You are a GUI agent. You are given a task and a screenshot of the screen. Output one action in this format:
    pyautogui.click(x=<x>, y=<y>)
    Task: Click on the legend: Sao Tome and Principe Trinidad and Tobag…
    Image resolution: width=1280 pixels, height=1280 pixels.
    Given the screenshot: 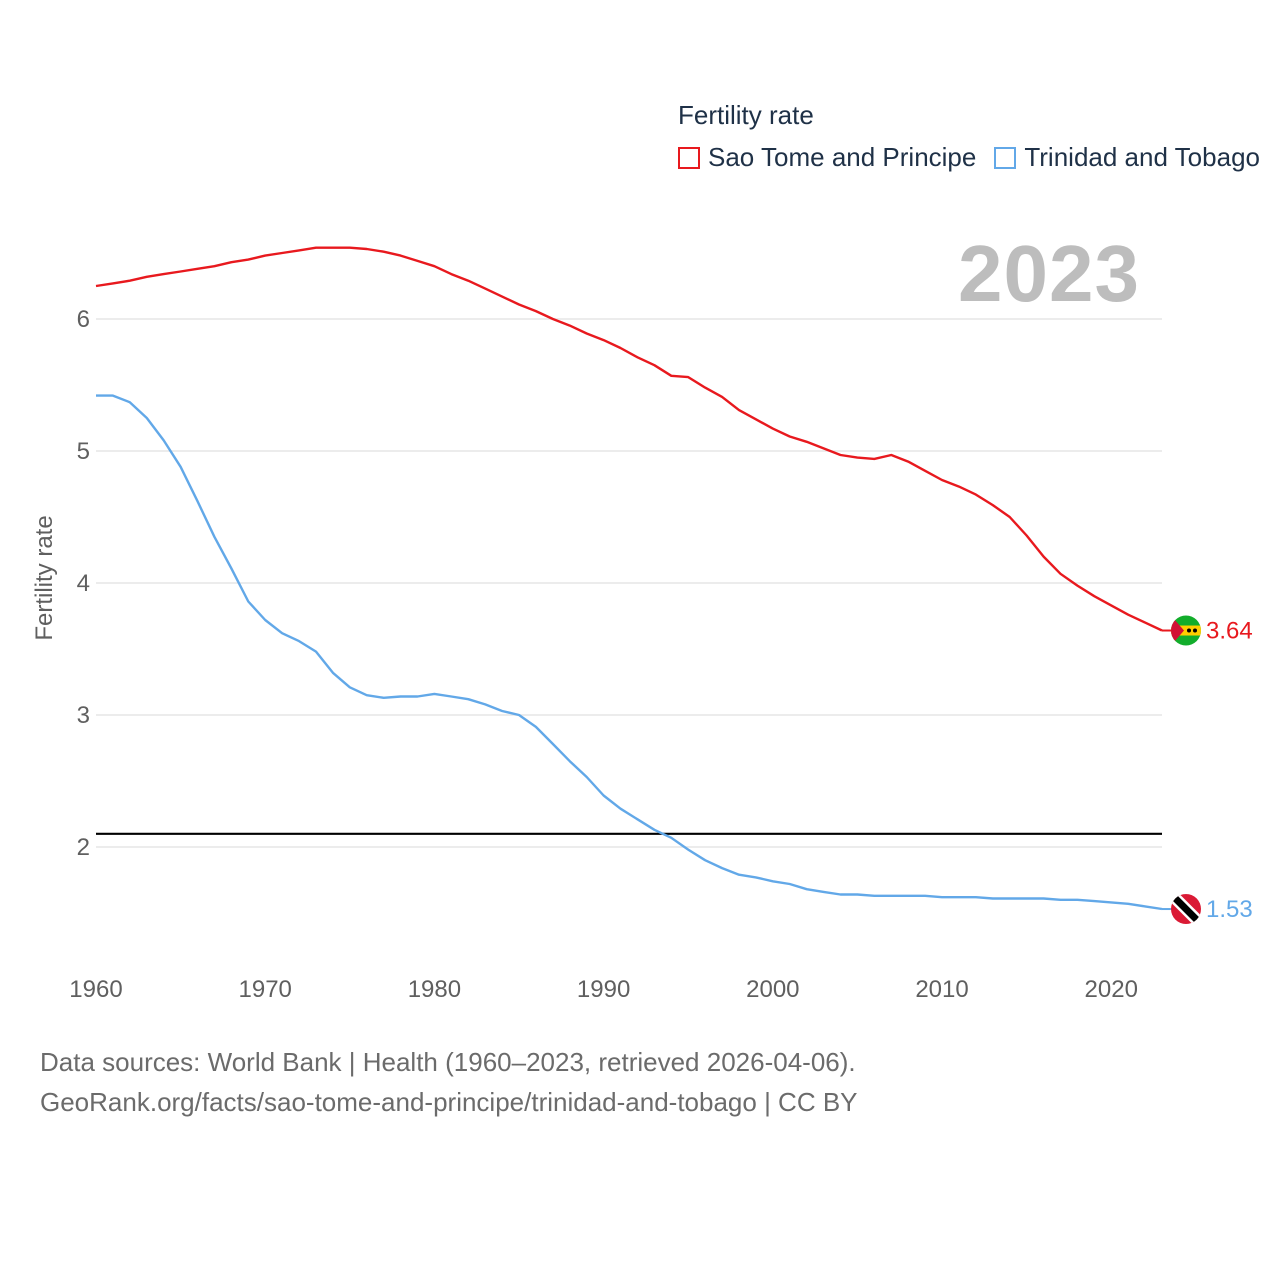 What is the action you would take?
    pyautogui.click(x=978, y=157)
    